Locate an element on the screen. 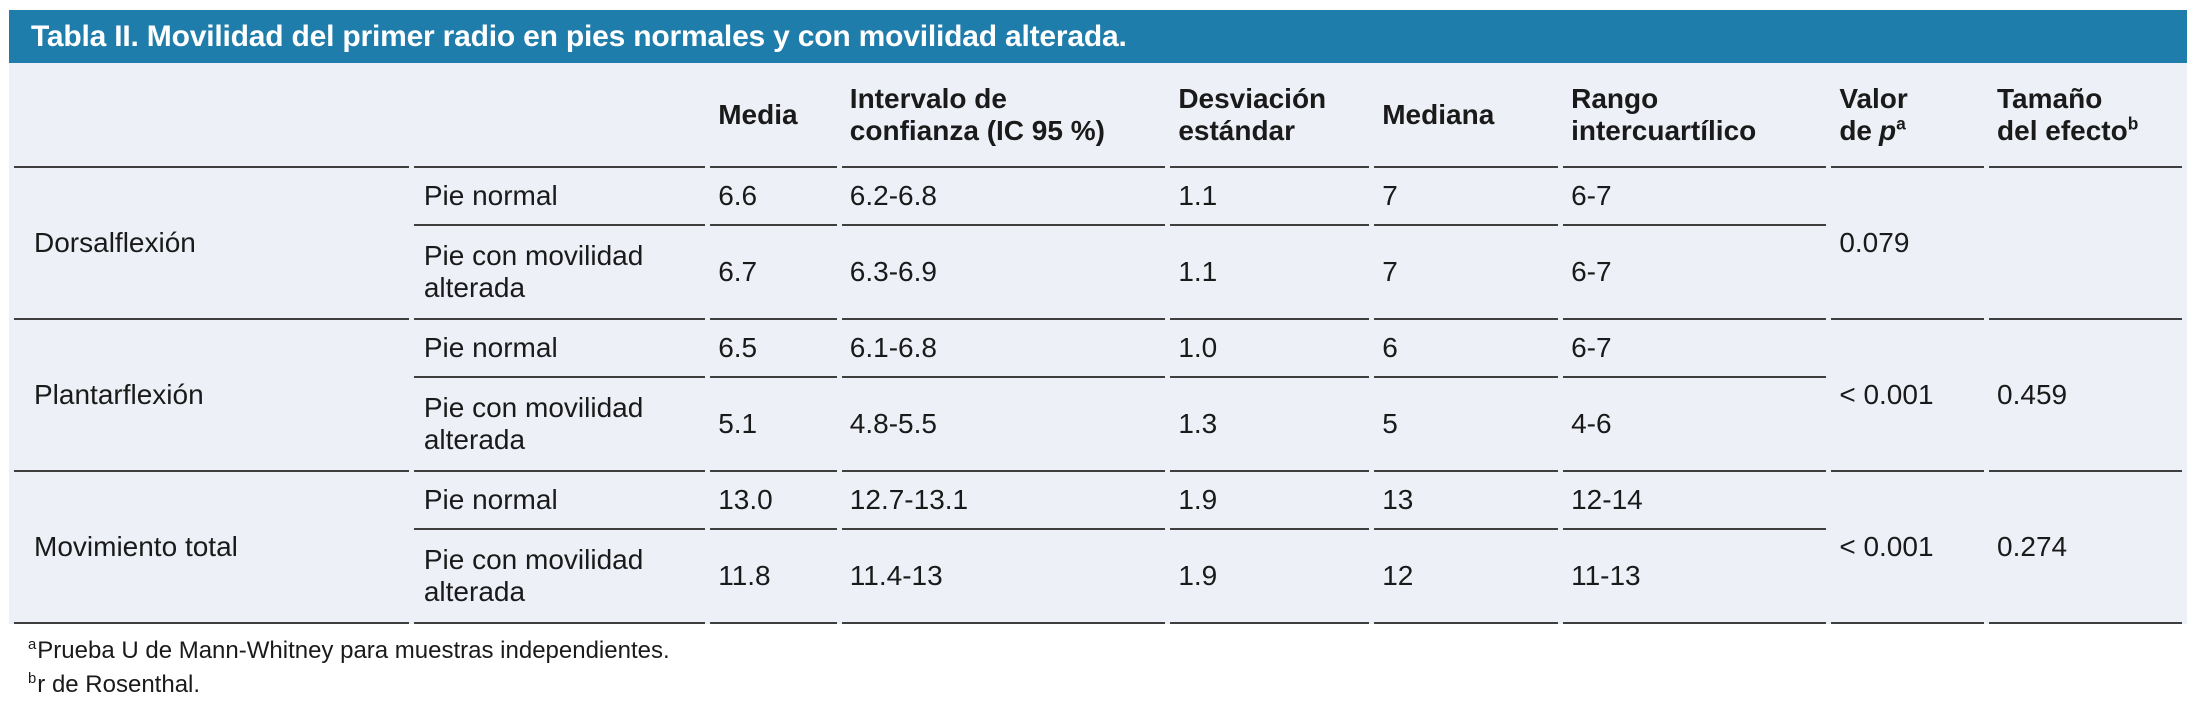  cell-mediana: 12 is located at coordinates (1466, 577).